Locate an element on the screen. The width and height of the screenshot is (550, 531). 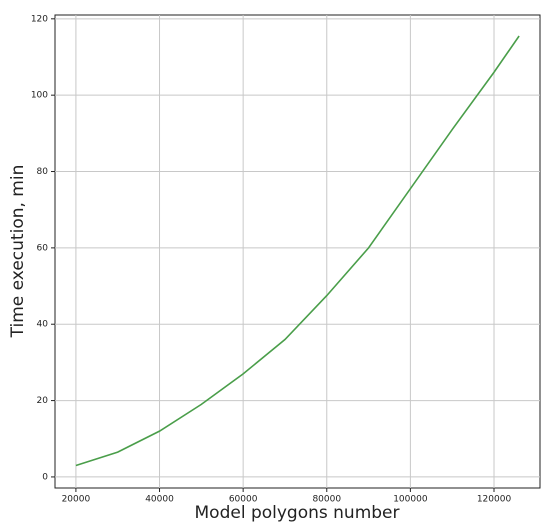
x-tick-label: 40000 is located at coordinates (159, 500).